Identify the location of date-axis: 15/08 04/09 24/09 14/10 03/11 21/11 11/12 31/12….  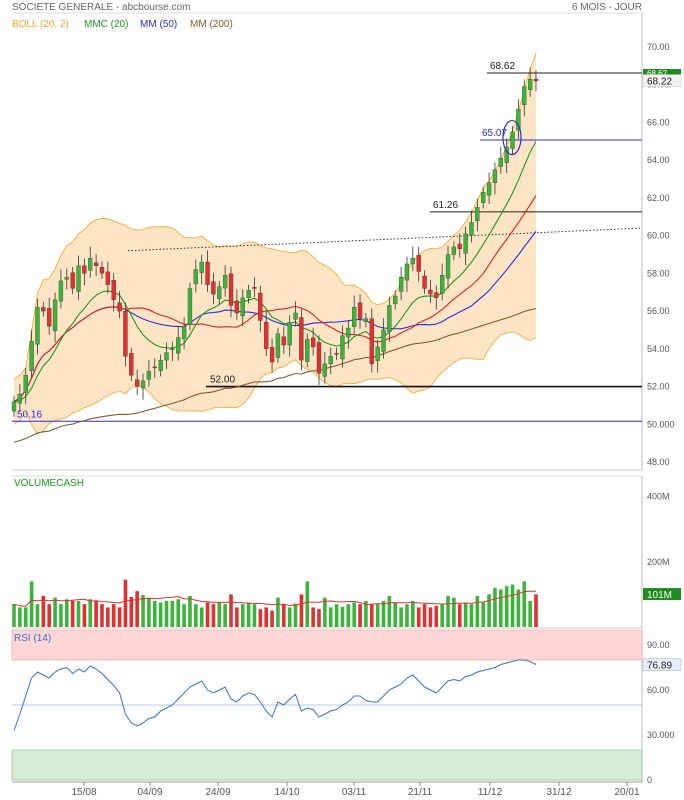
(355, 790).